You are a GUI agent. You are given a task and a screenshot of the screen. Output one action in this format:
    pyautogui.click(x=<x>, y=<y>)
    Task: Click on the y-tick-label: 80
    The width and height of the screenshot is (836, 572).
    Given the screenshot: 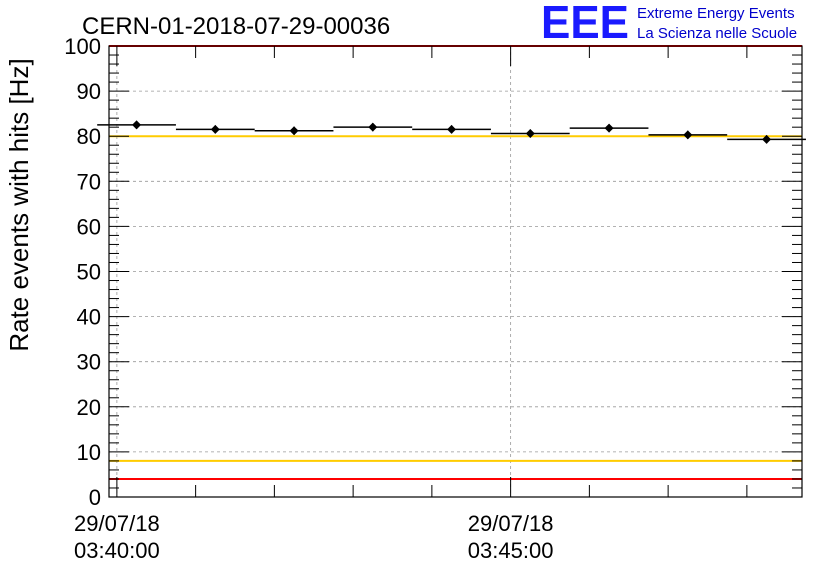 What is the action you would take?
    pyautogui.click(x=89, y=136)
    